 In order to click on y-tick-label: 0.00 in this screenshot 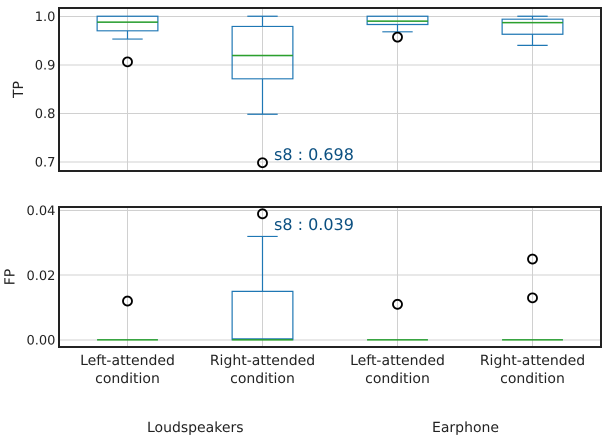, I will do `click(41, 340)`.